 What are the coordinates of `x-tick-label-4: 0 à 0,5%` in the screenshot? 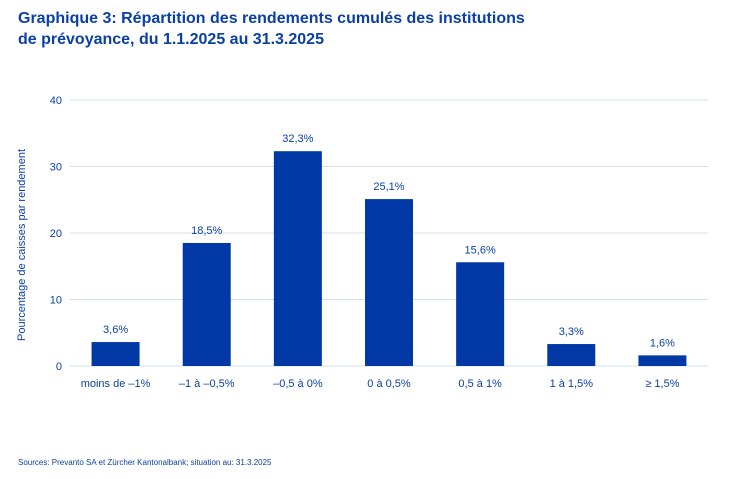 It's located at (389, 384).